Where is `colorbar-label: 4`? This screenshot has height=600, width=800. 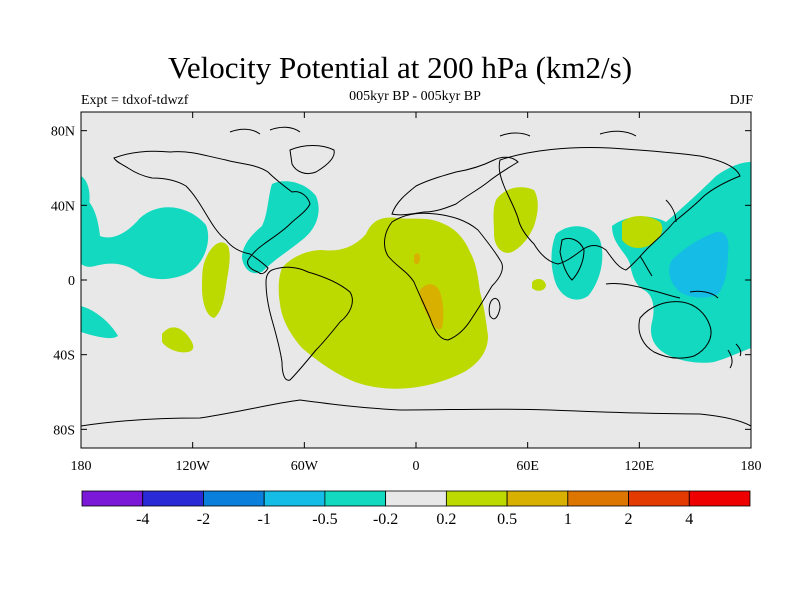 colorbar-label: 4 is located at coordinates (689, 519).